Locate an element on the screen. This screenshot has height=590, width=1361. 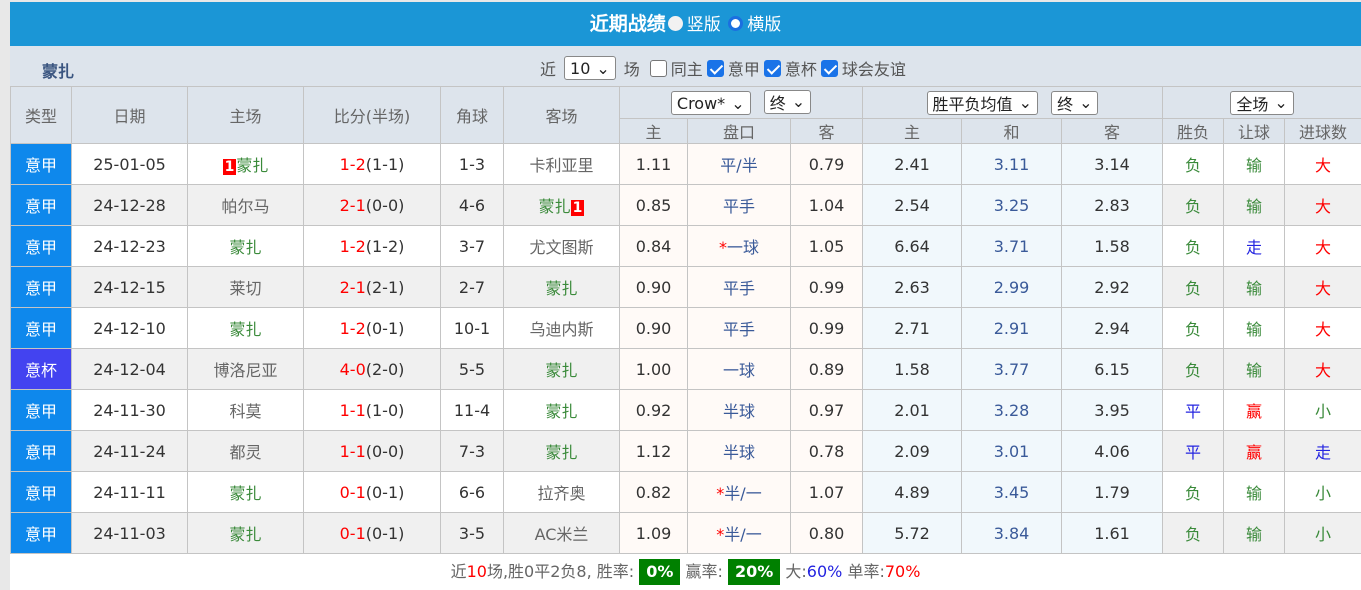
subheader: 客 is located at coordinates (826, 131).